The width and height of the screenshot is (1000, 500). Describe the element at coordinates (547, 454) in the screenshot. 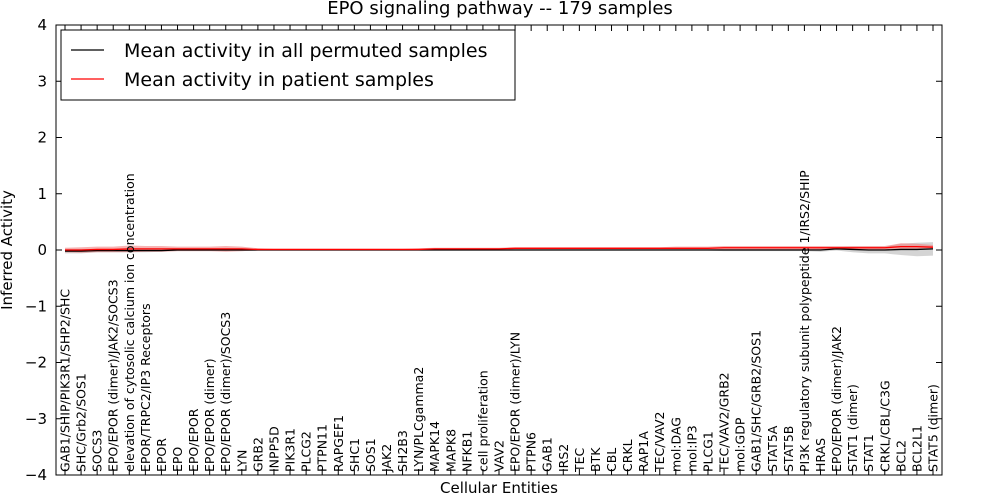

I see `x-tick-label: GAB1` at that location.